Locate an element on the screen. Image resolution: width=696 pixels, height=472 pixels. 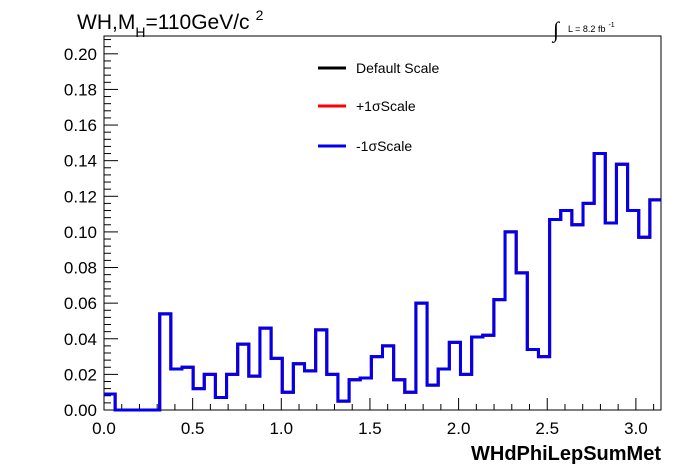
x-tick-label: 0.5 is located at coordinates (193, 428).